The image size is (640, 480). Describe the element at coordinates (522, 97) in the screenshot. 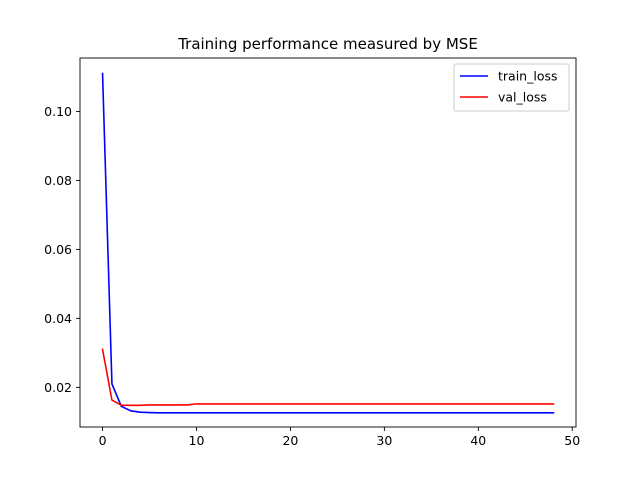

I see `legend-label-val-loss: val_loss` at that location.